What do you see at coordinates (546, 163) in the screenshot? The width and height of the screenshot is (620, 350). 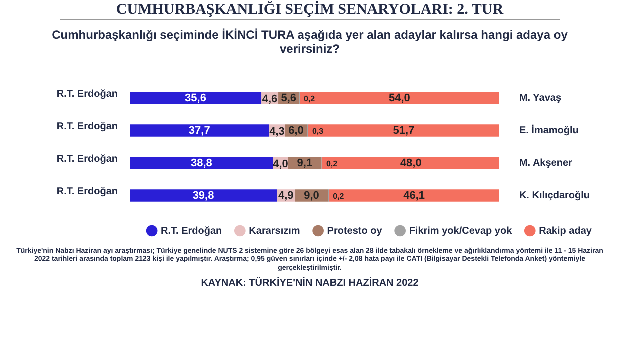 I see `y-tick-label: M. Akşener` at bounding box center [546, 163].